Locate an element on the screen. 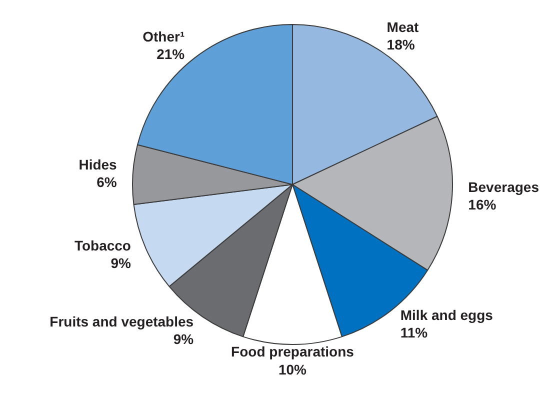  slice-label: Milk and eggs is located at coordinates (447, 314).